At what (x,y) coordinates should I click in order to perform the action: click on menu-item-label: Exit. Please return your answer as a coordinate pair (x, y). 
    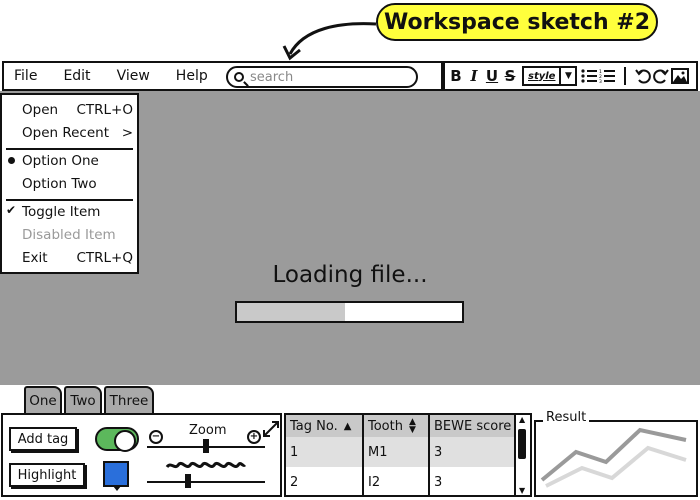
    Looking at the image, I should click on (35, 258).